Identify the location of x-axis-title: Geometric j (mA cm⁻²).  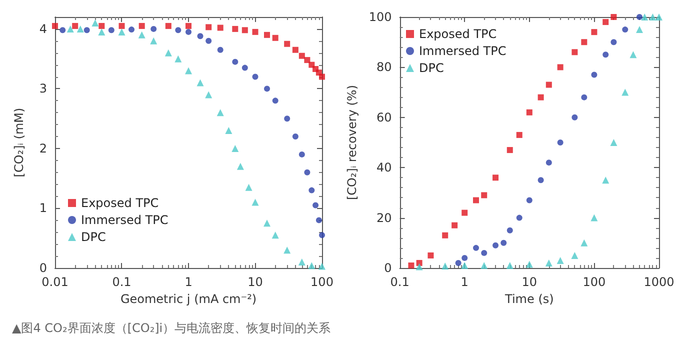
(188, 299).